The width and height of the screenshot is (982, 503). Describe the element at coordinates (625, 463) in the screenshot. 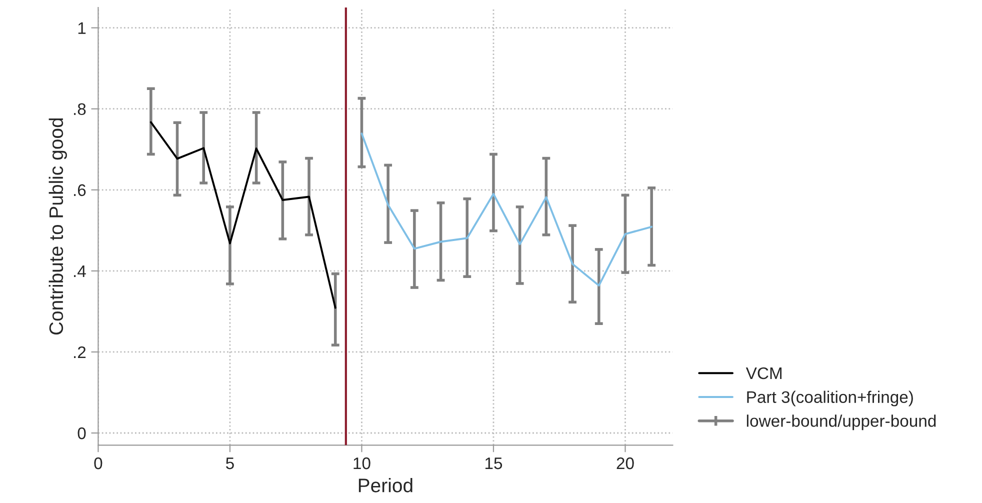

I see `x-tick-label: 20` at that location.